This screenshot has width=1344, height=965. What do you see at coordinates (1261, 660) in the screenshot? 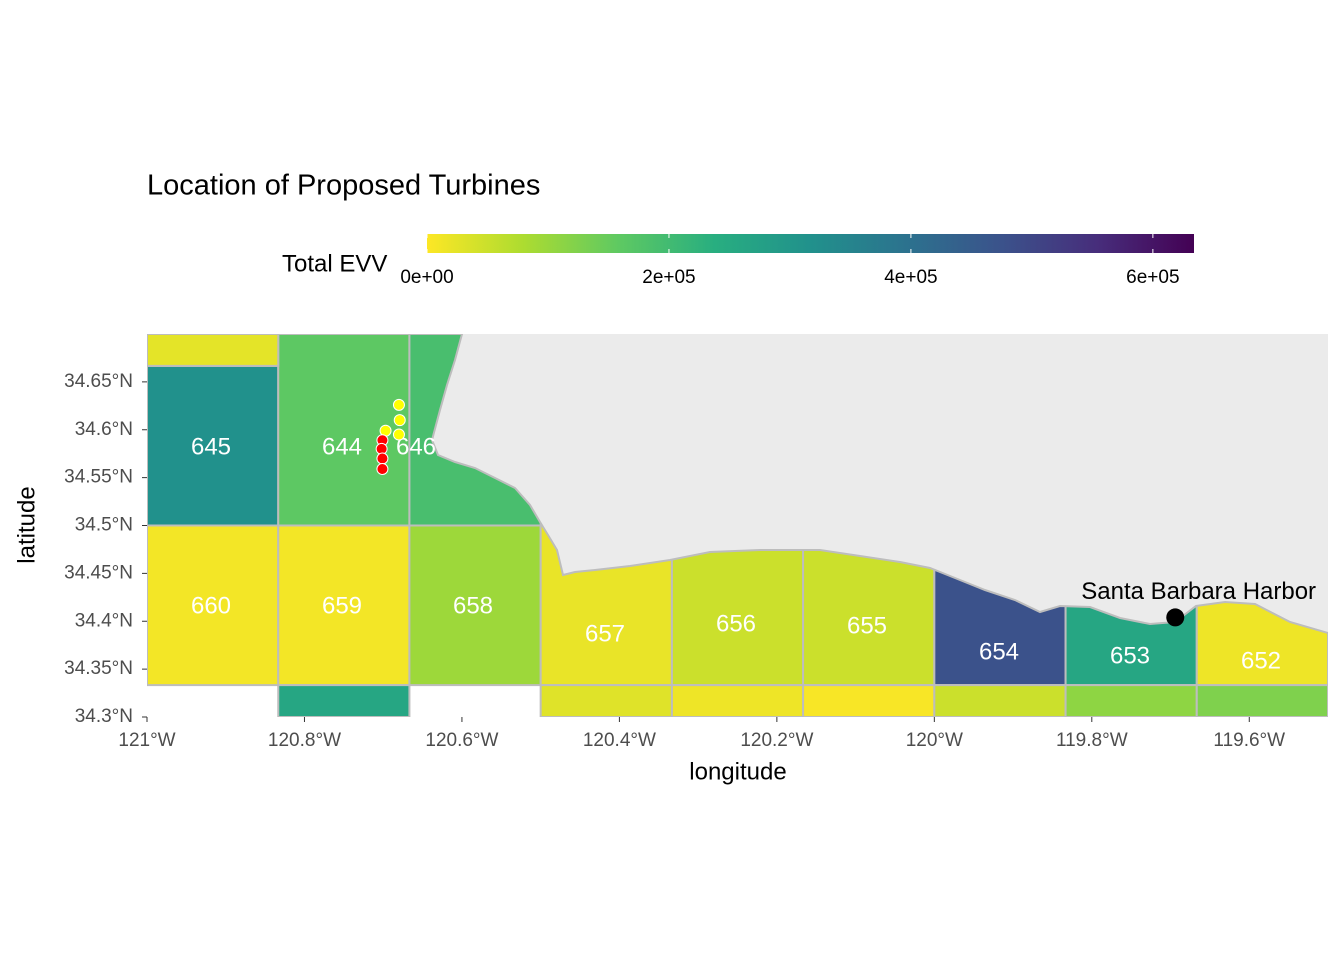
I see `block-label: 652` at bounding box center [1261, 660].